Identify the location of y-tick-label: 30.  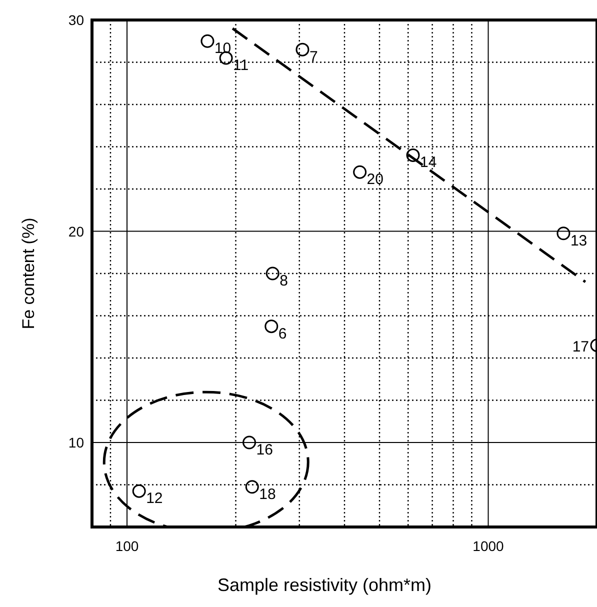
(76, 20).